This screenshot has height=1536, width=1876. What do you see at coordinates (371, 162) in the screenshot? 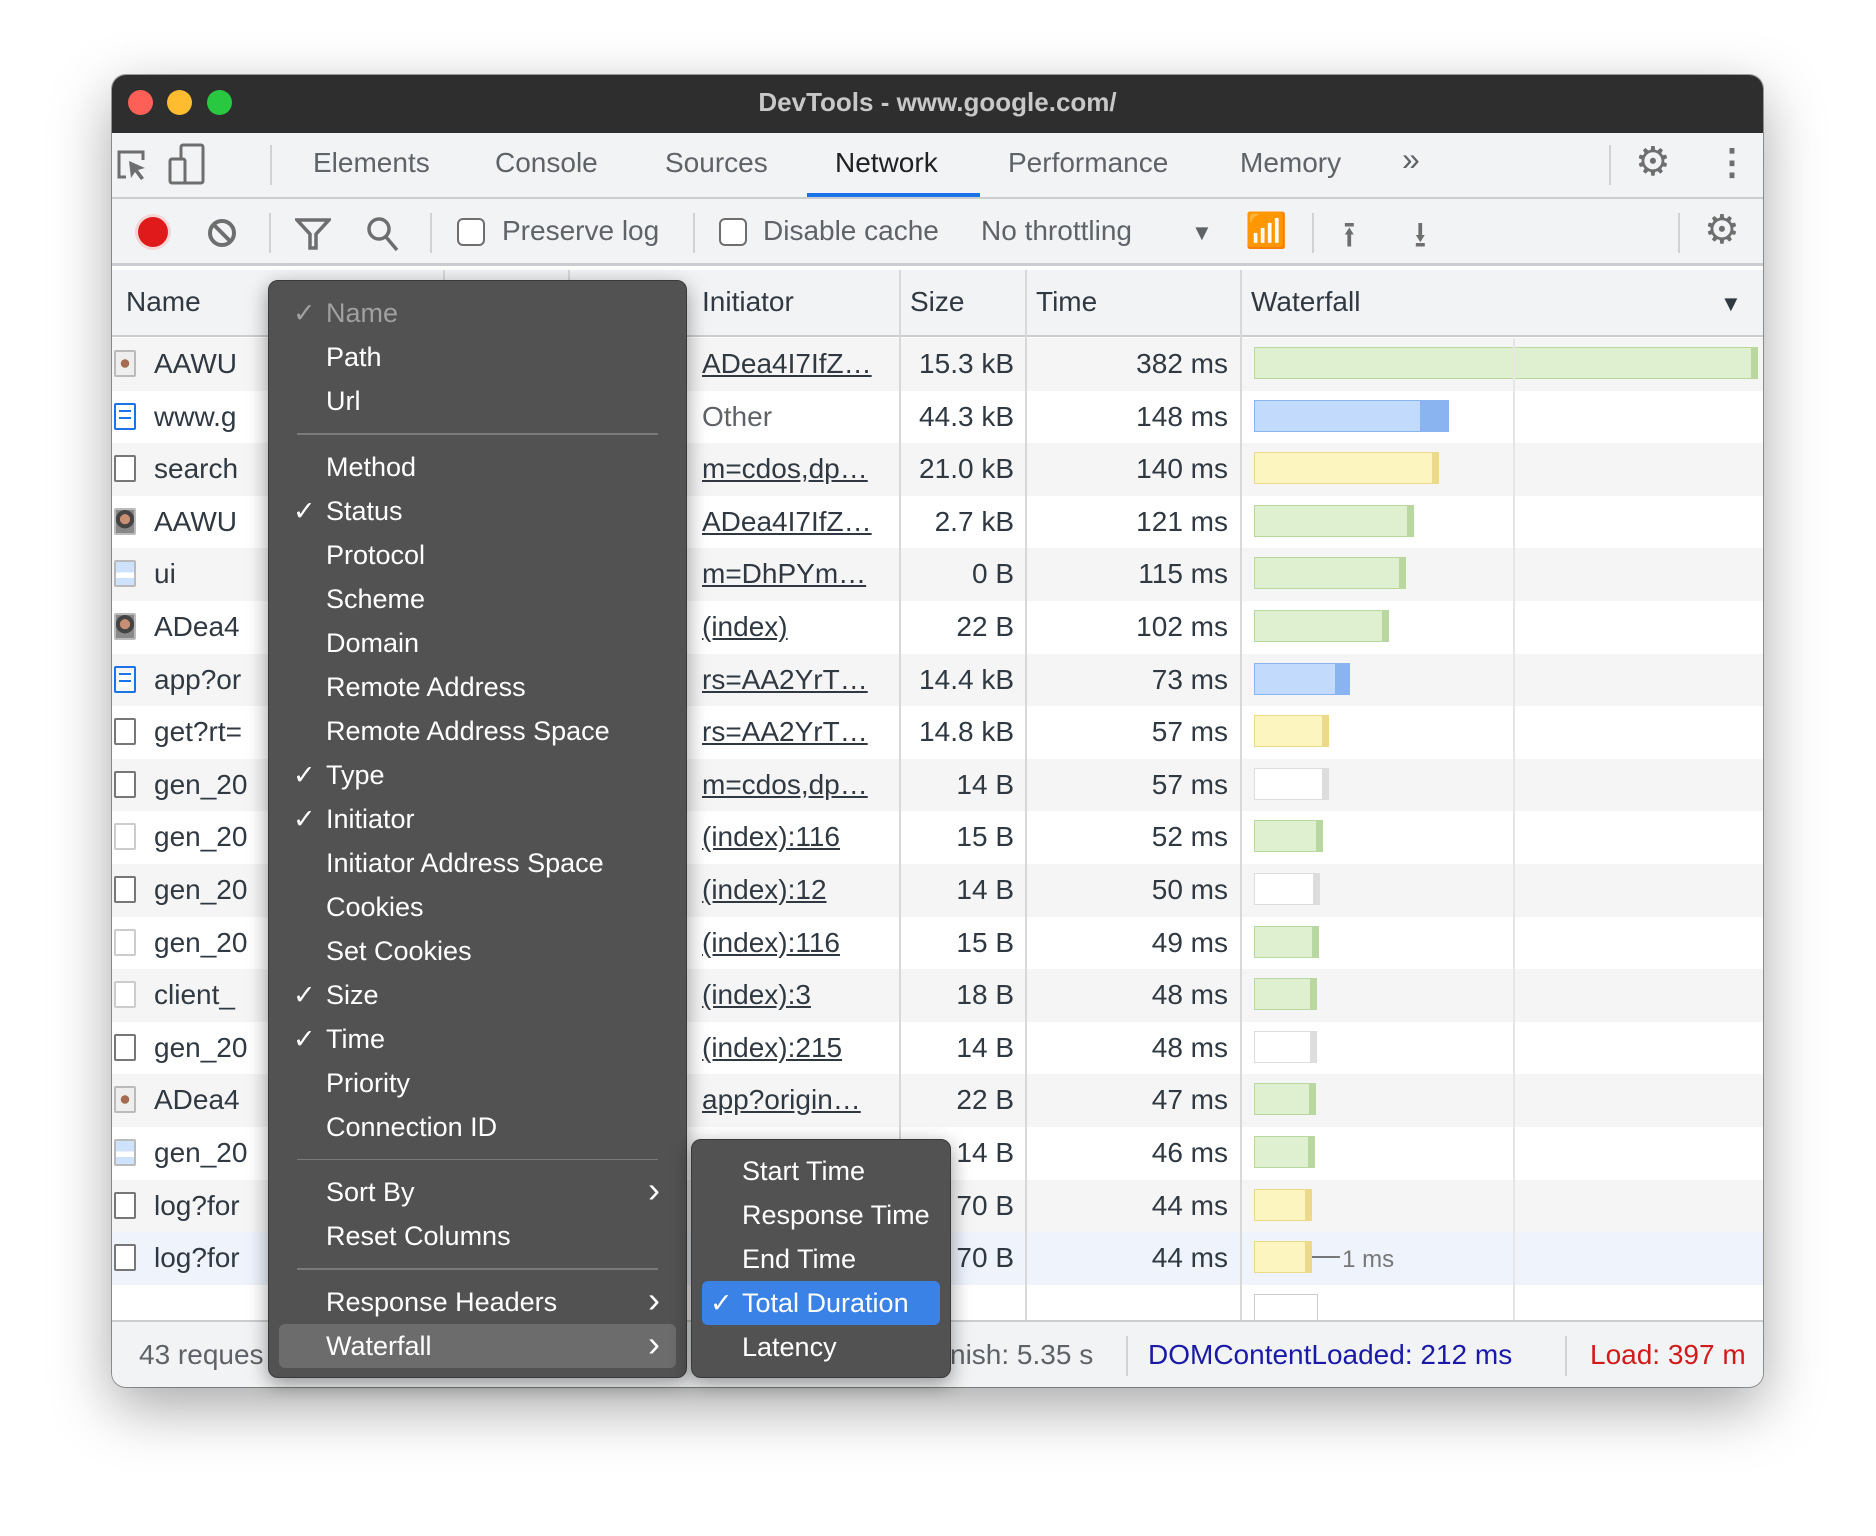
I see `tab-elements: Elements` at bounding box center [371, 162].